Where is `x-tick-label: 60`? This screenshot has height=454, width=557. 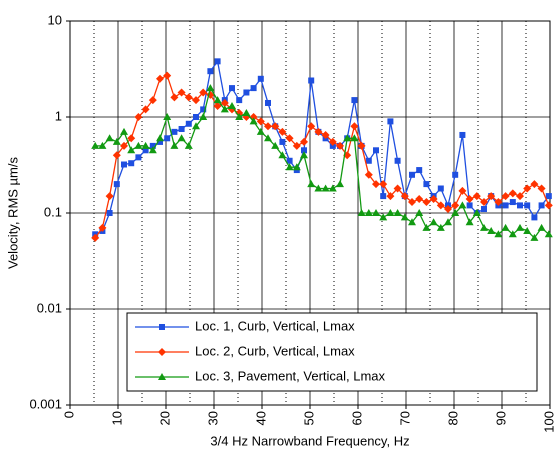 x-tick-label: 60 is located at coordinates (356, 418).